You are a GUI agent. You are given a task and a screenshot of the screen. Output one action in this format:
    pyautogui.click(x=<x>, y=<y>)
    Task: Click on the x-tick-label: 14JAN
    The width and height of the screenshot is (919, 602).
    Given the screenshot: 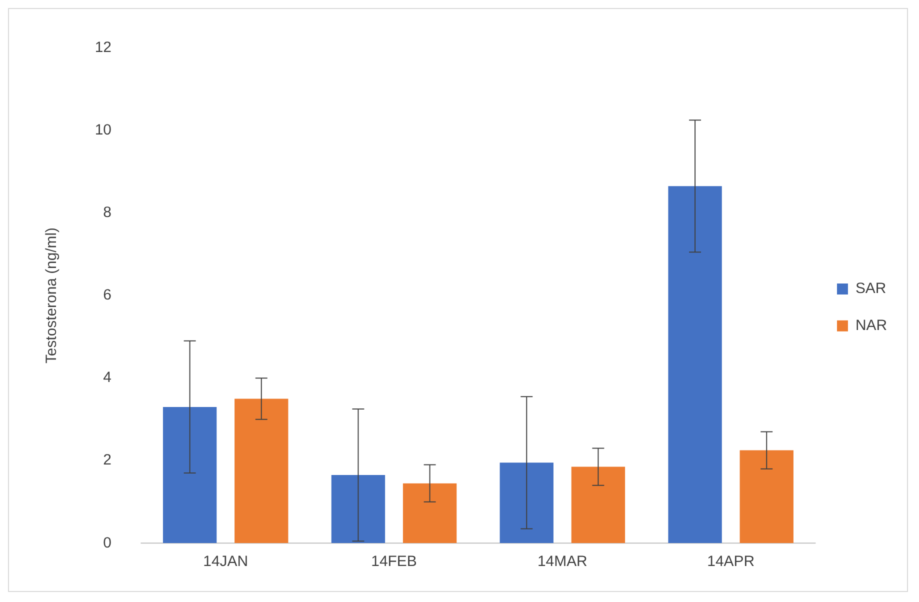 What is the action you would take?
    pyautogui.click(x=225, y=561)
    